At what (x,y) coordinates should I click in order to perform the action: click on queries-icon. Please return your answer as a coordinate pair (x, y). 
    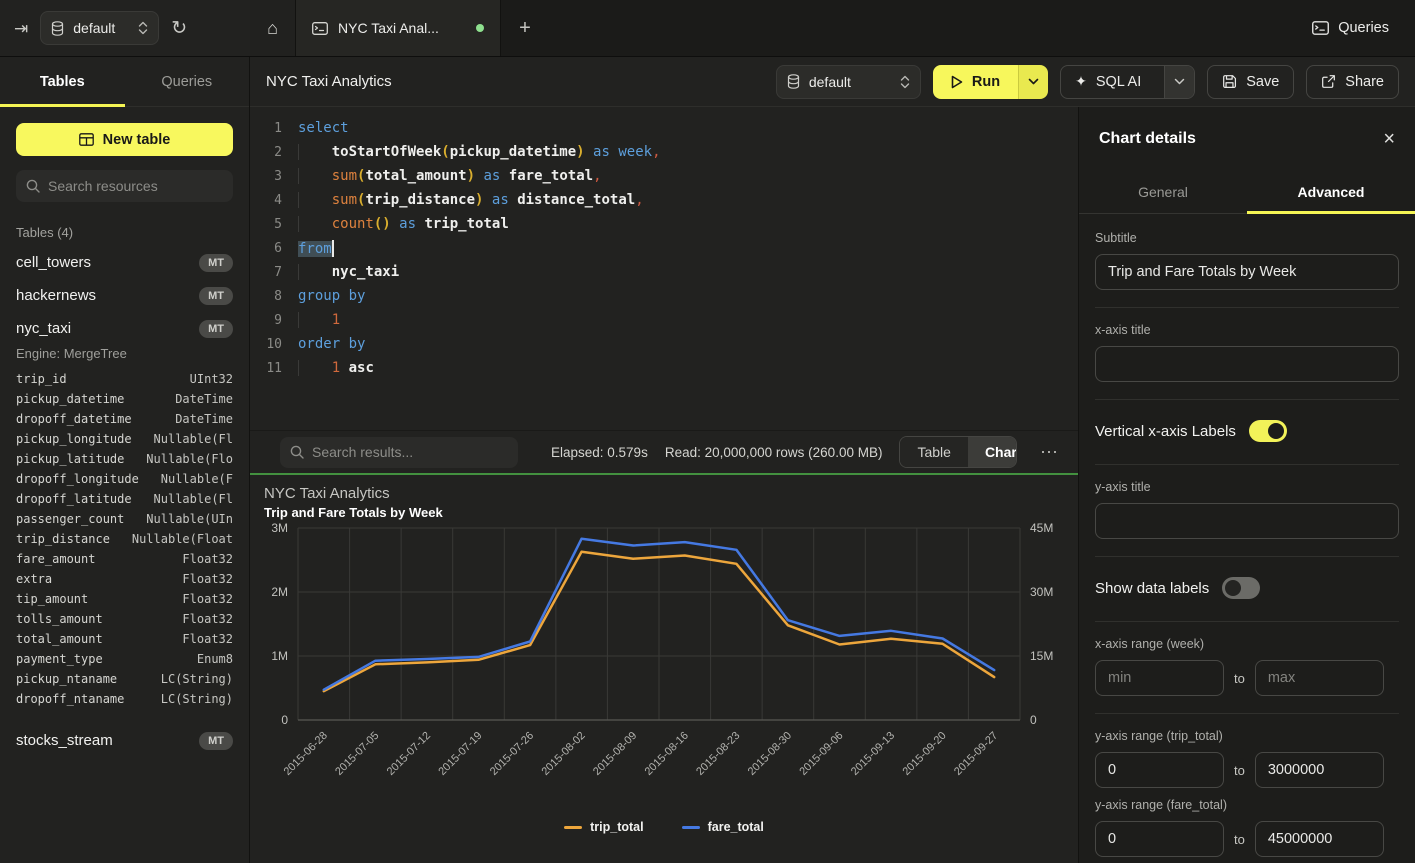
    Looking at the image, I should click on (1321, 28).